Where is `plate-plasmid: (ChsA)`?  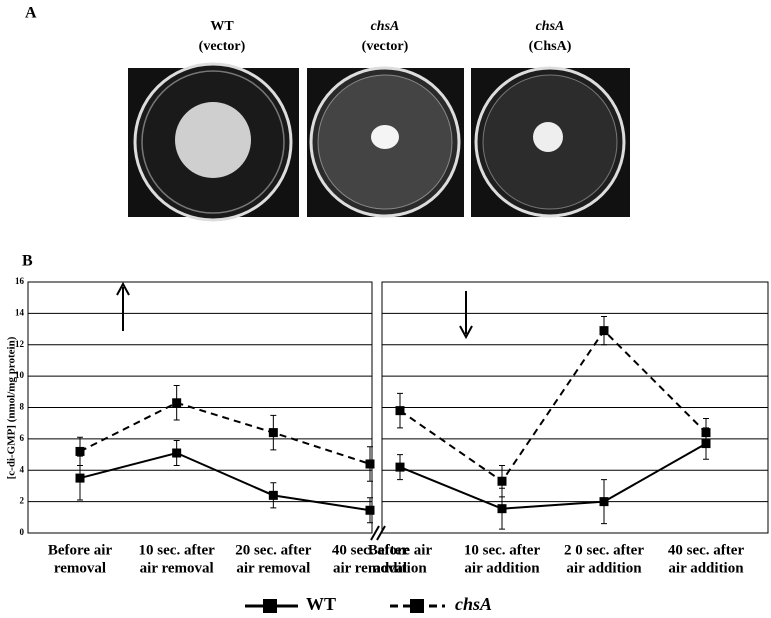 plate-plasmid: (ChsA) is located at coordinates (550, 46).